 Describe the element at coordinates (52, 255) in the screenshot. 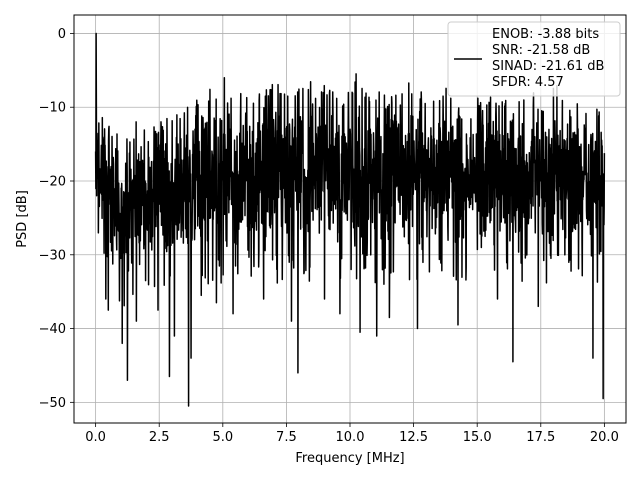

I see `y-tick-label: −30` at that location.